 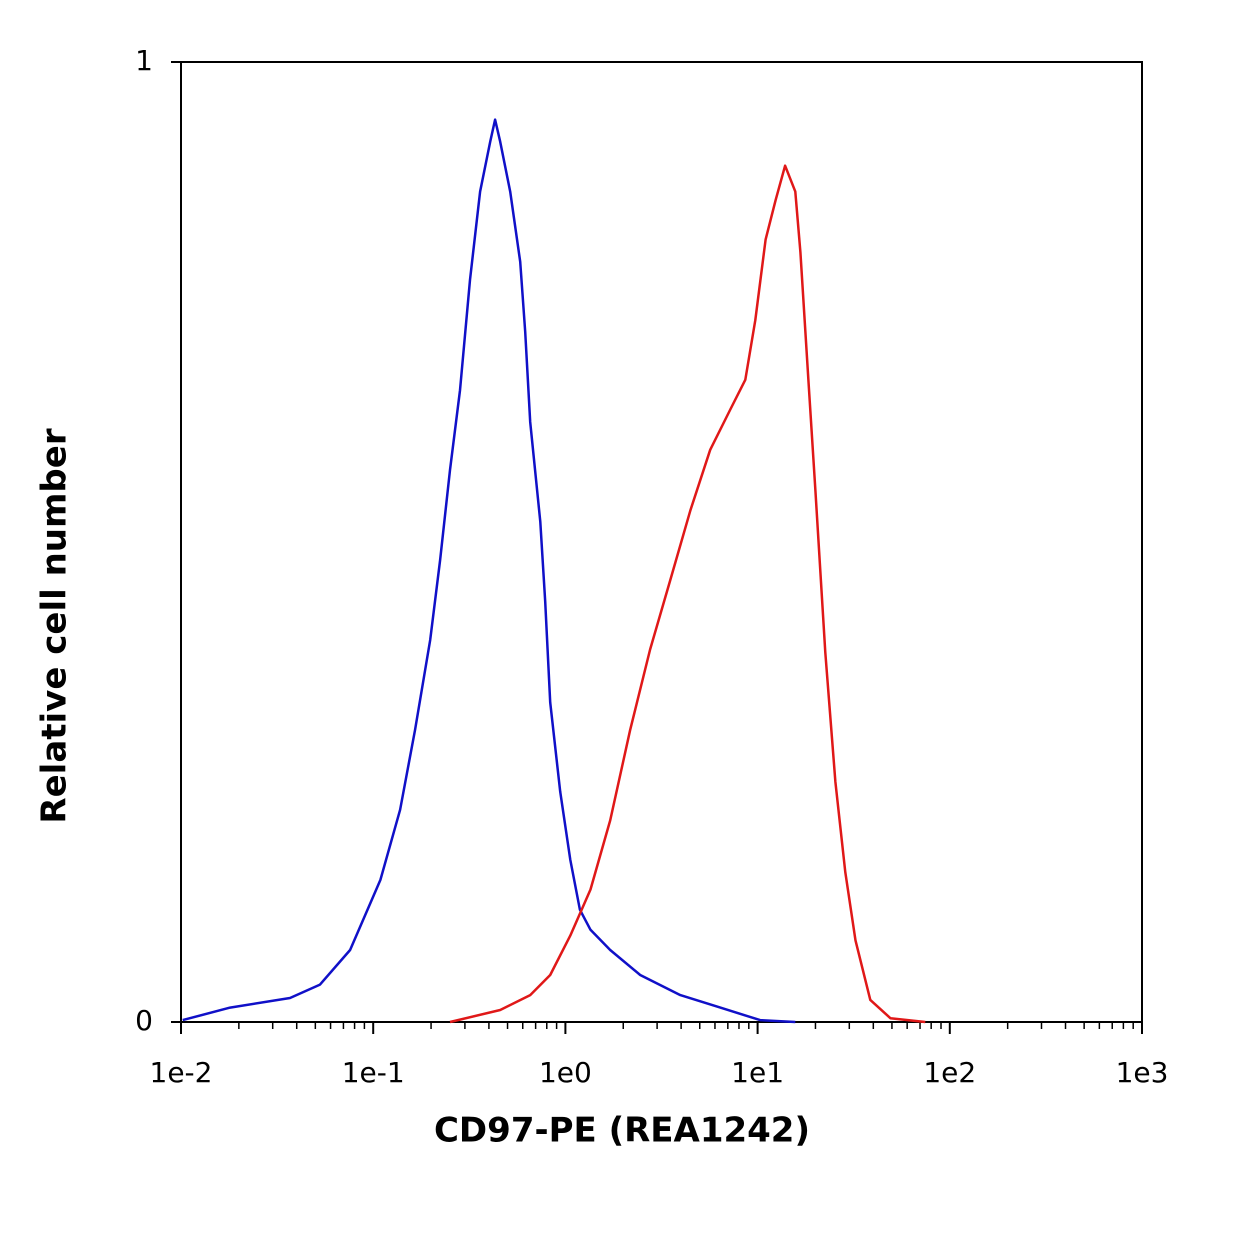 What do you see at coordinates (373, 1072) in the screenshot?
I see `x-tick-label: 1e-1` at bounding box center [373, 1072].